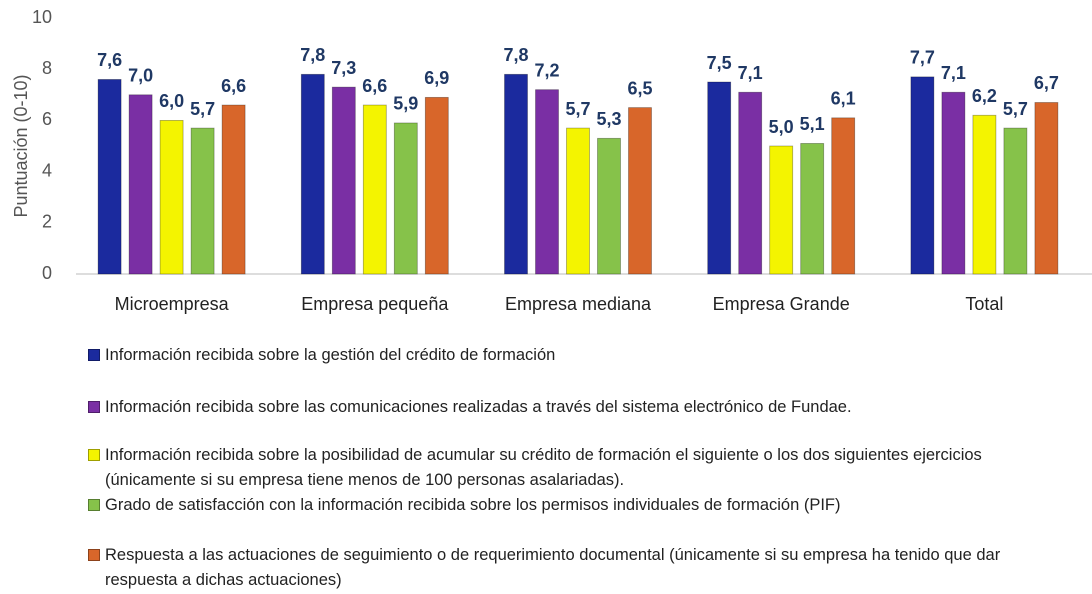 The image size is (1092, 594). Describe the element at coordinates (42, 17) in the screenshot. I see `y-tick-label: 10` at that location.